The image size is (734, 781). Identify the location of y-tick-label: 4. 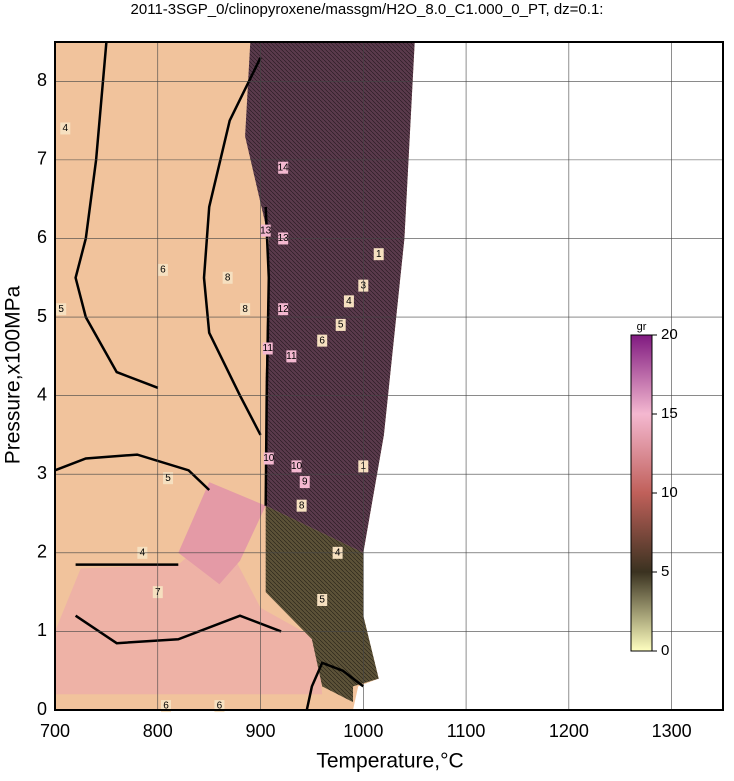
(42, 394).